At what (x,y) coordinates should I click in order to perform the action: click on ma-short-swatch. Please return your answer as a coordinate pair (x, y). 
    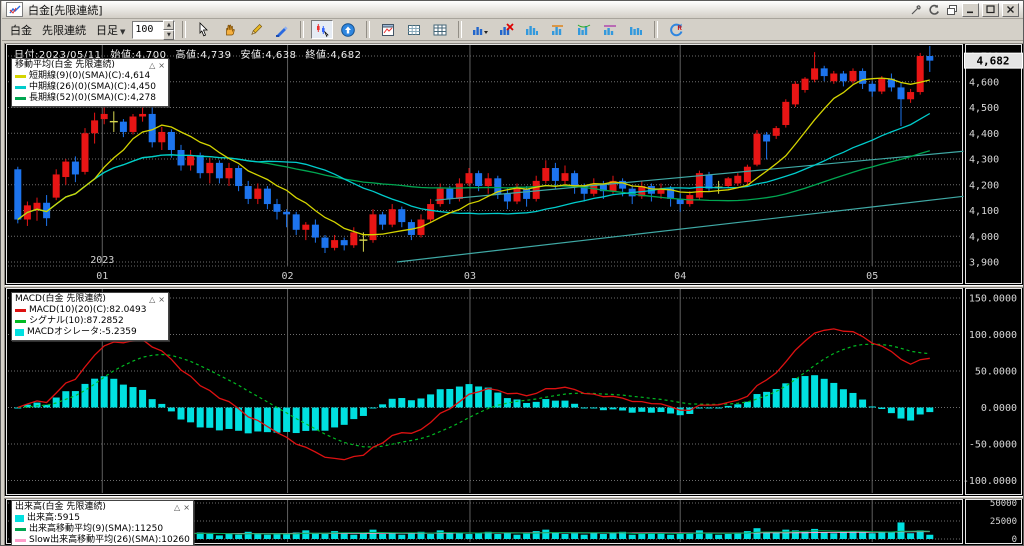
    Looking at the image, I should click on (20, 76).